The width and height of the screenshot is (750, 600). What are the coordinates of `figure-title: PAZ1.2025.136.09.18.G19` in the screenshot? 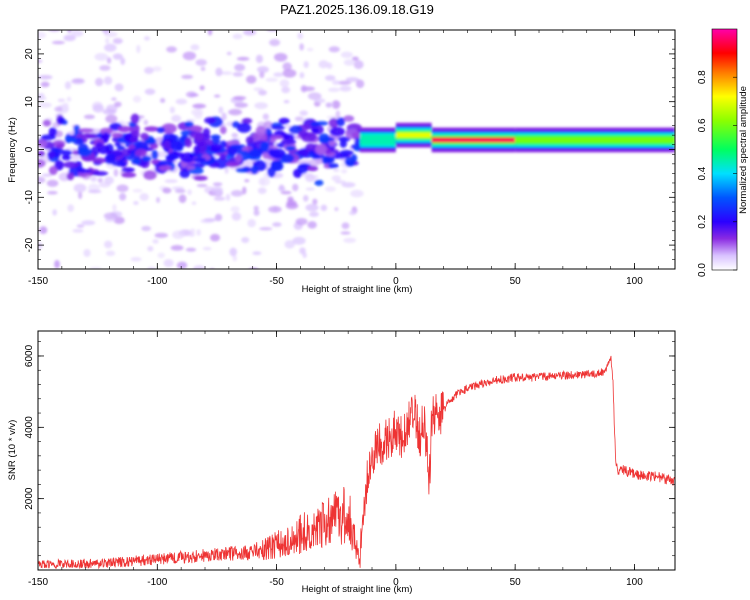 It's located at (357, 9).